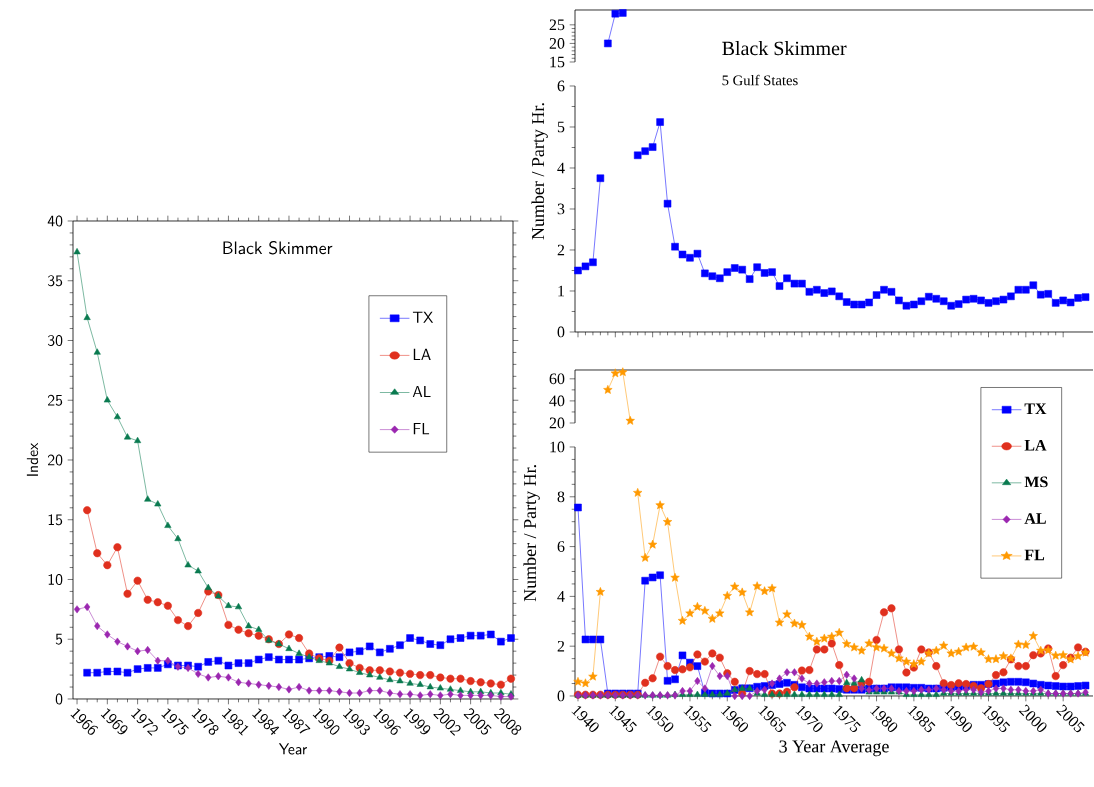 Image resolution: width=1094 pixels, height=787 pixels. What do you see at coordinates (32, 459) in the screenshot?
I see `y-axis-title: Index` at bounding box center [32, 459].